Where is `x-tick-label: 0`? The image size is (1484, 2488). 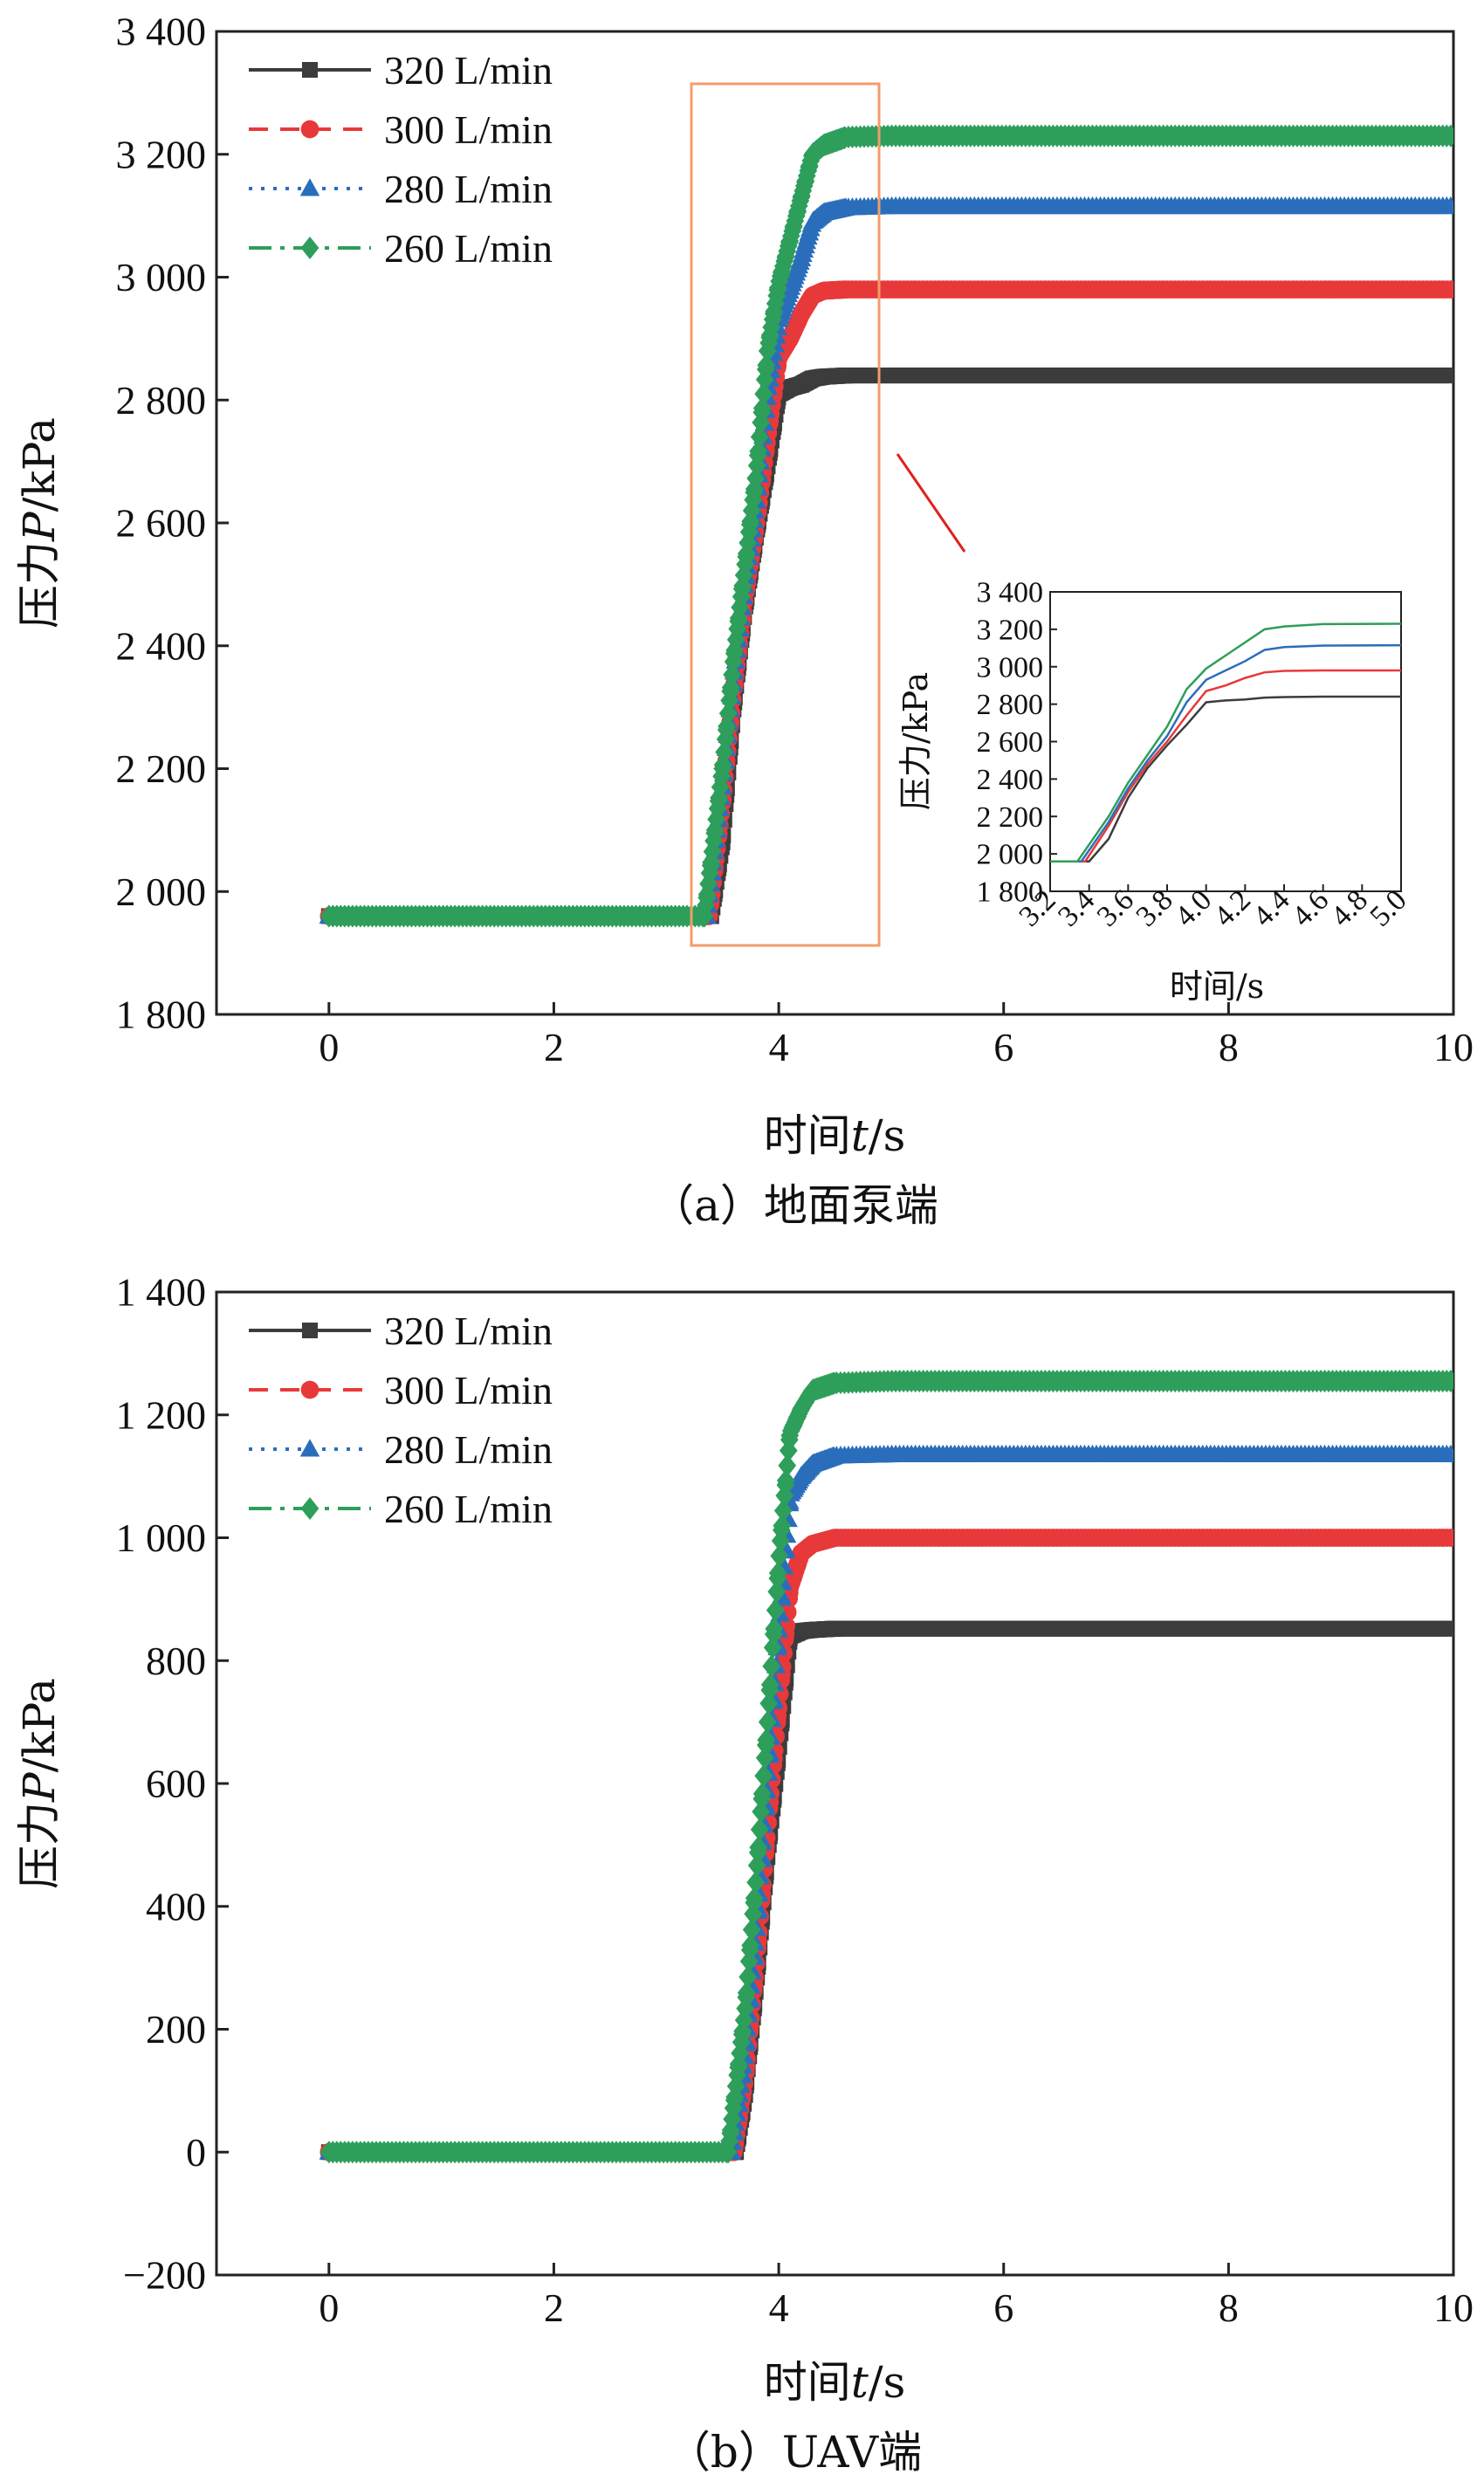 x-tick-label: 0 is located at coordinates (329, 2307).